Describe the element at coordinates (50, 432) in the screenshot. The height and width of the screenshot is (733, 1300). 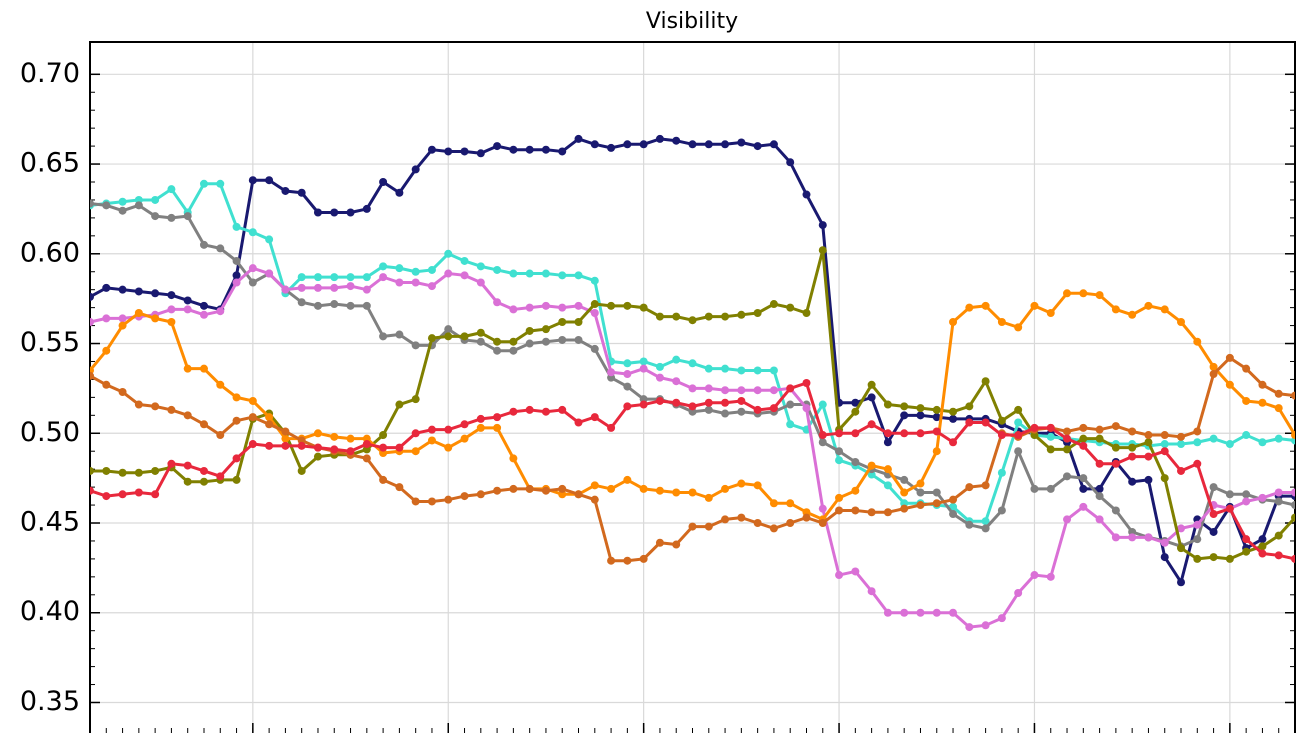
I see `y-tick-label: 0.50` at that location.